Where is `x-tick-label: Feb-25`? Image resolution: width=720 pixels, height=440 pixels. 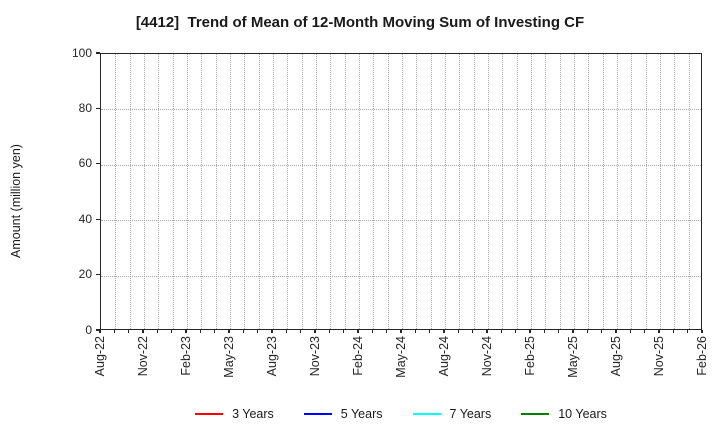 x-tick-label: Feb-25 is located at coordinates (529, 356).